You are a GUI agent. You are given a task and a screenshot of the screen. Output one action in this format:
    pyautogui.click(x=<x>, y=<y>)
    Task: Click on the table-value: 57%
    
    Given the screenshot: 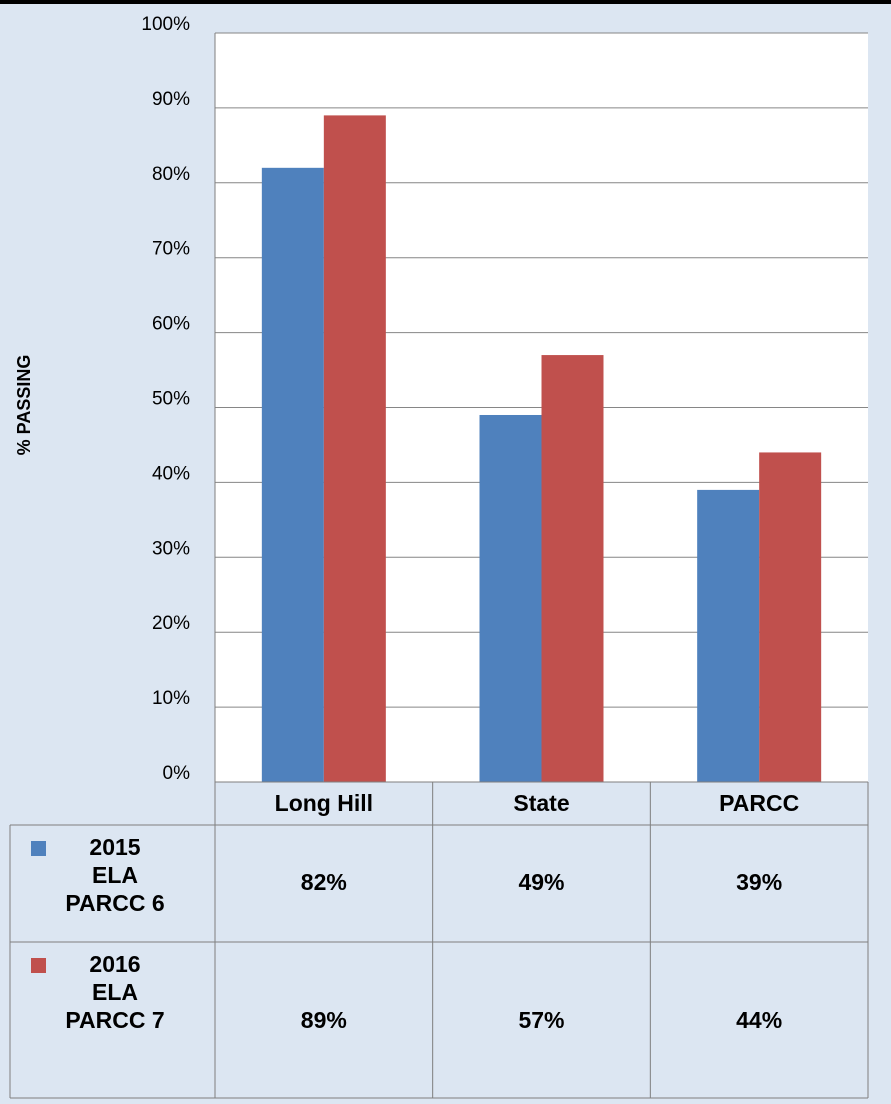 What is the action you would take?
    pyautogui.click(x=541, y=1020)
    